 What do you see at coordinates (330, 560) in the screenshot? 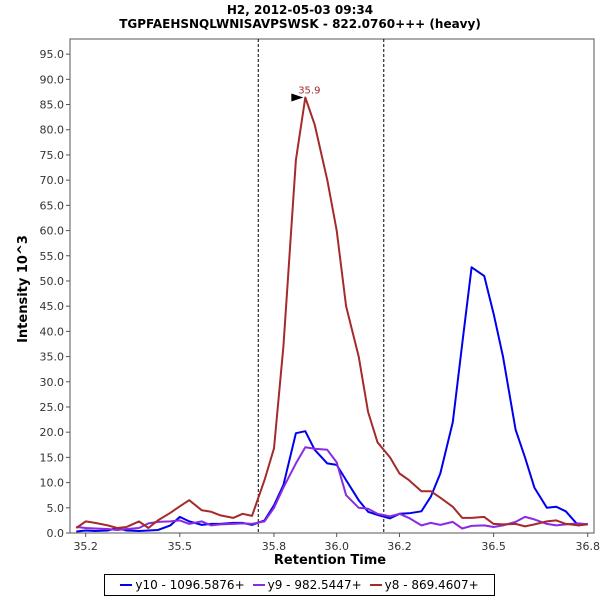
I see `x-axis-label: Retention Time` at bounding box center [330, 560].